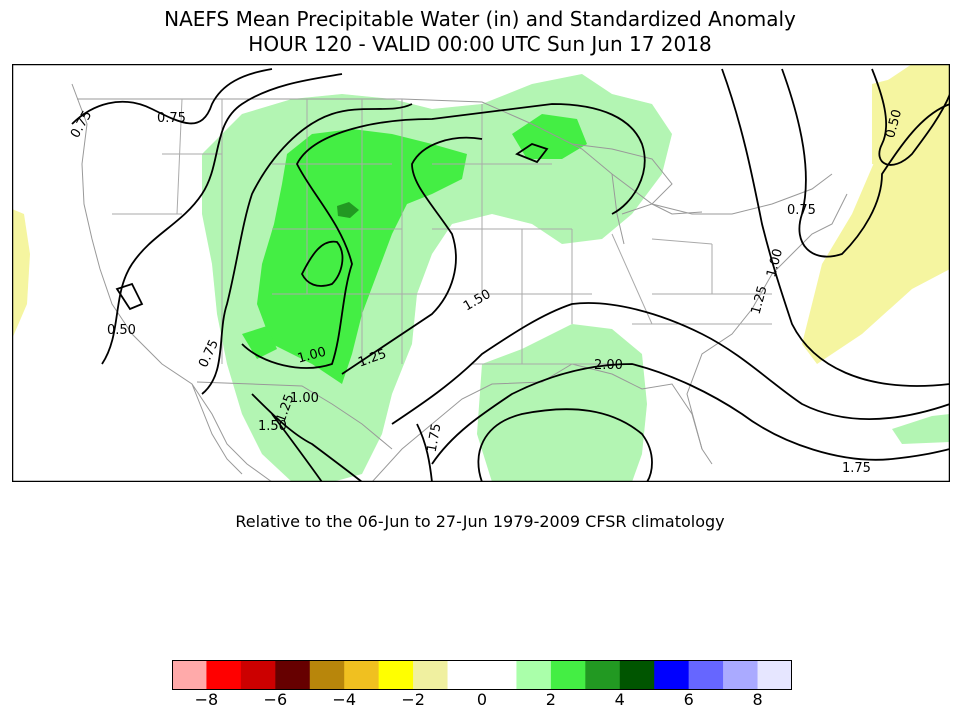  Describe the element at coordinates (21, 274) in the screenshot. I see `anomaly-yellow-pacific` at that location.